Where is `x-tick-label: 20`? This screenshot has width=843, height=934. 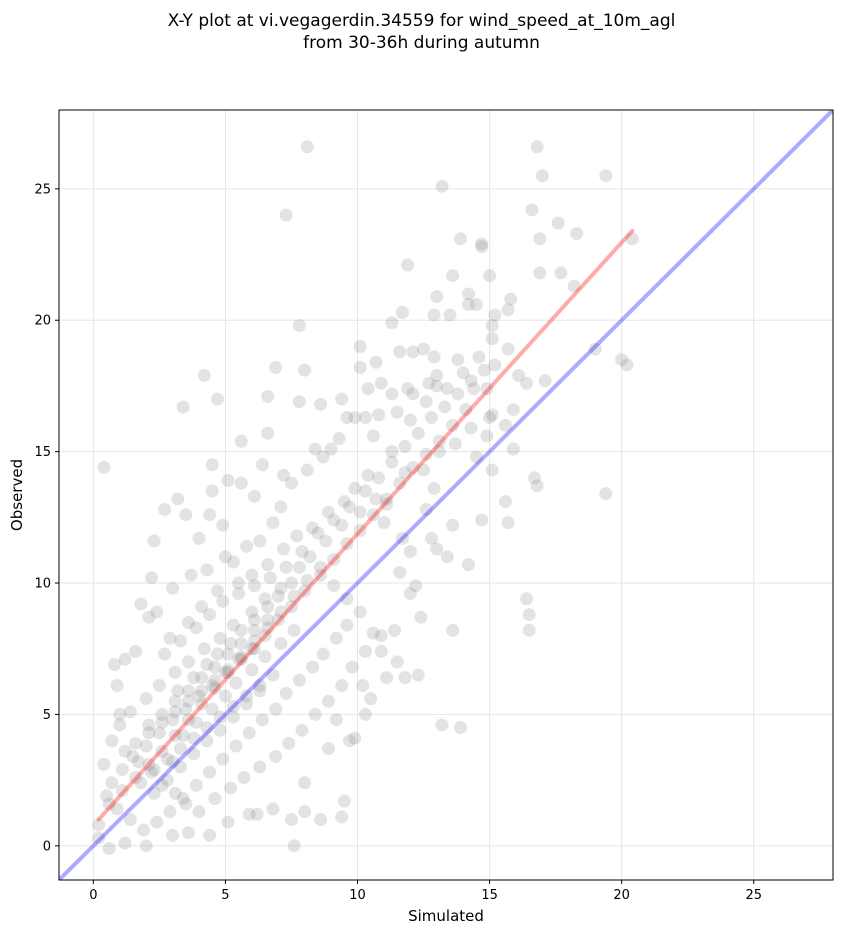
x-tick-label: 20 is located at coordinates (621, 895).